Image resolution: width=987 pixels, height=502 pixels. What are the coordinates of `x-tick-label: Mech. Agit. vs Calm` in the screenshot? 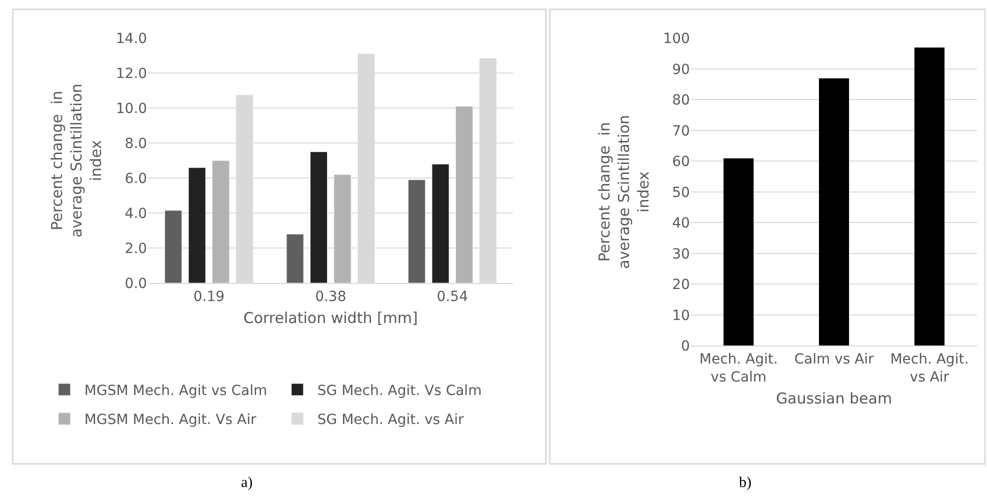 It's located at (738, 369).